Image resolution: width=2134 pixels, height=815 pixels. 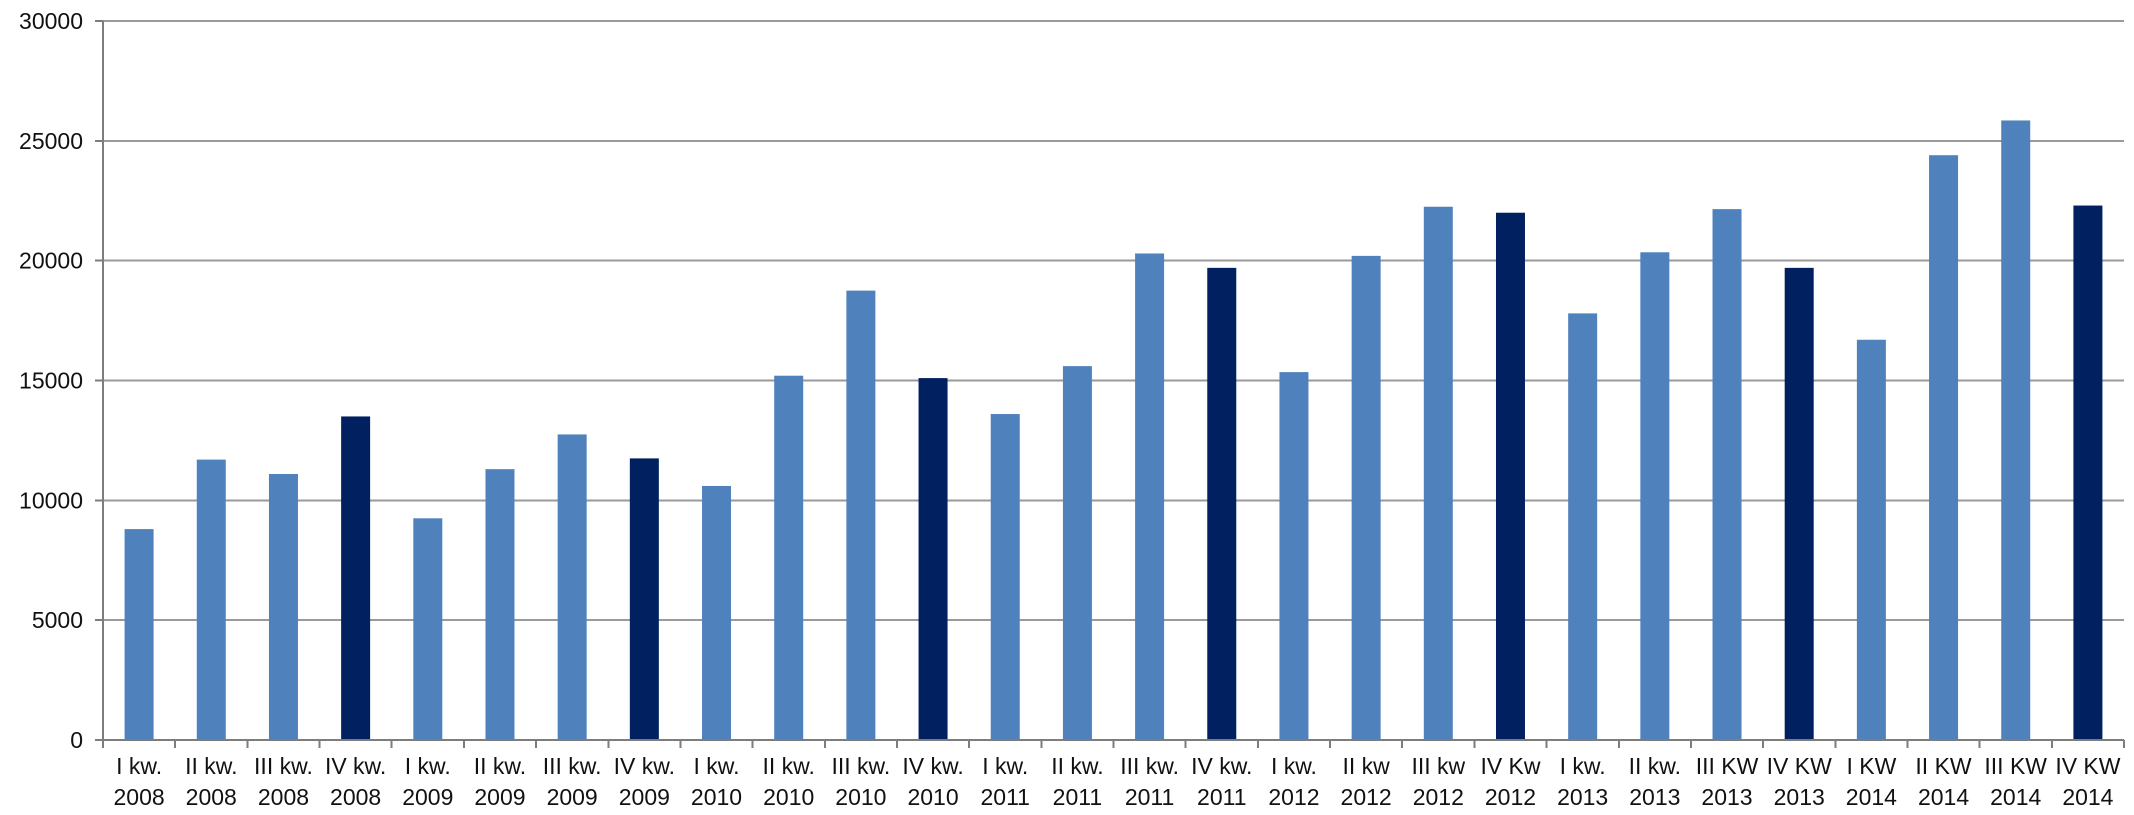 What do you see at coordinates (76, 740) in the screenshot?
I see `y-tick-label: 0` at bounding box center [76, 740].